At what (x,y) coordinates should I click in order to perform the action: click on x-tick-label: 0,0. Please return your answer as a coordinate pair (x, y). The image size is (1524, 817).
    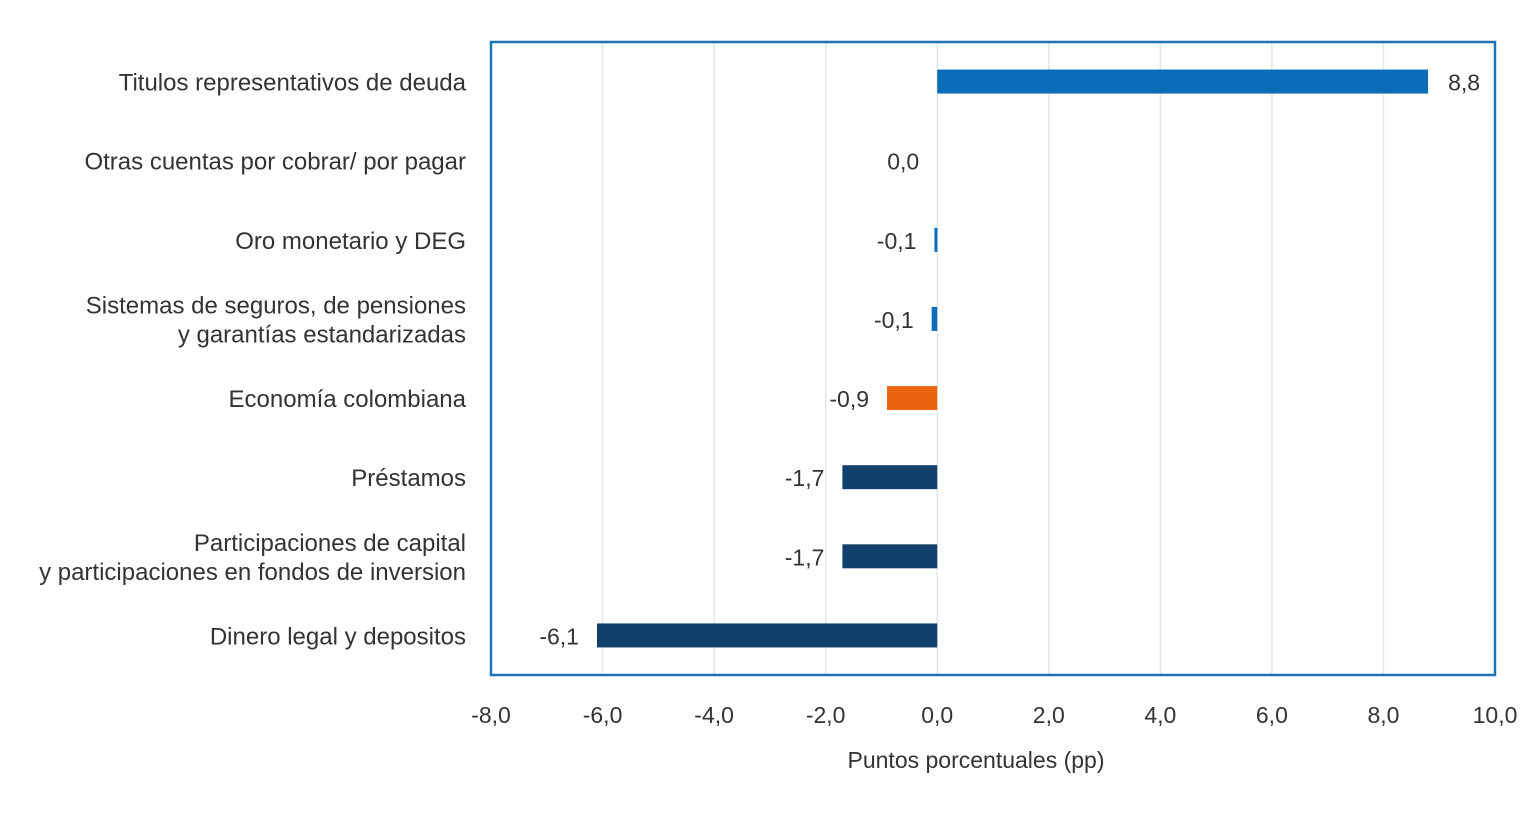
    Looking at the image, I should click on (937, 715).